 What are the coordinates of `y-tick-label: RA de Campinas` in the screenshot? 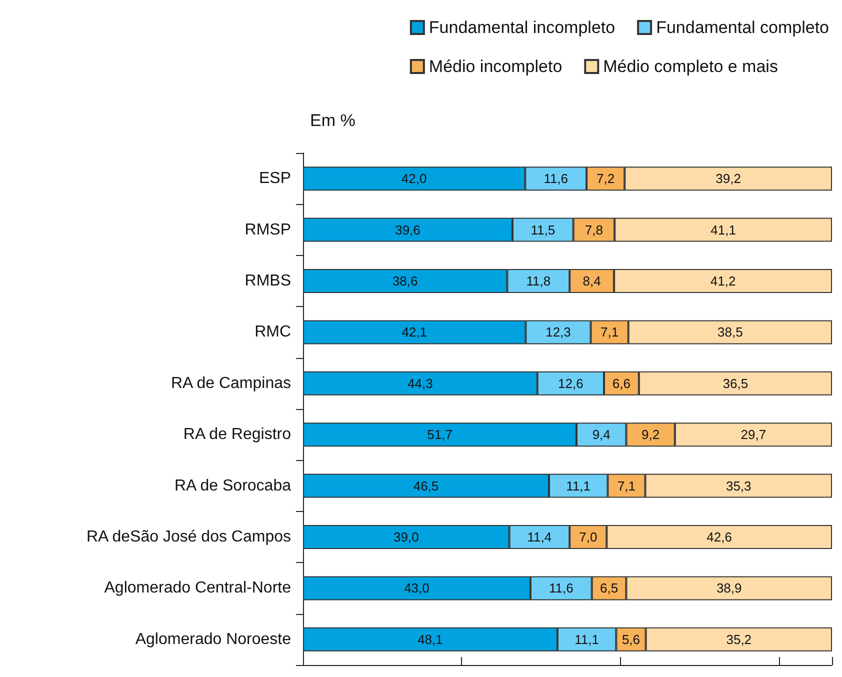 It's located at (230, 383).